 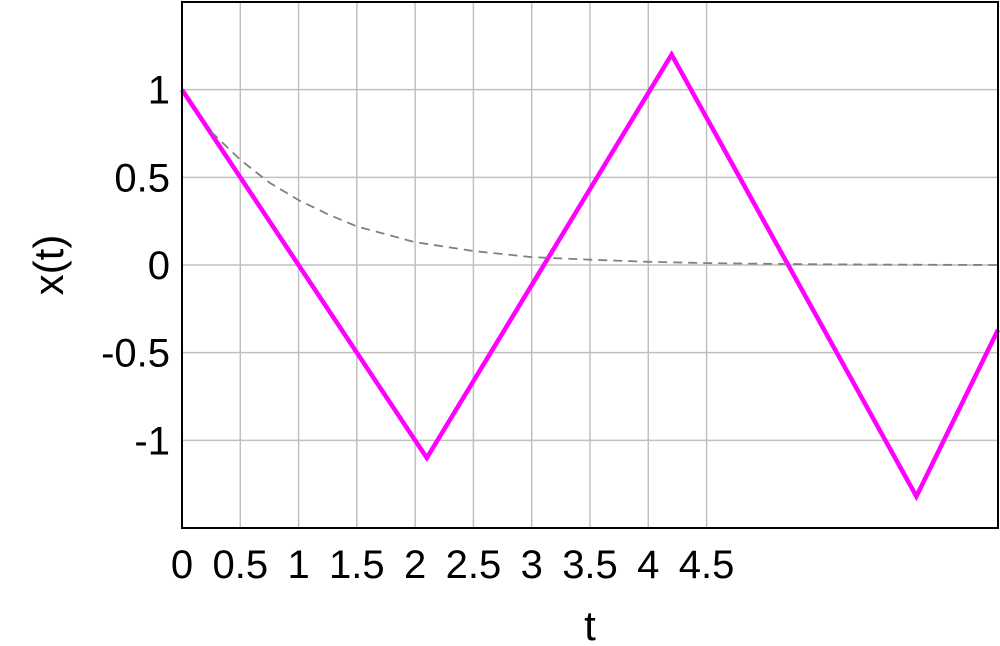 I want to click on y-tick-label: 0, so click(x=159, y=266).